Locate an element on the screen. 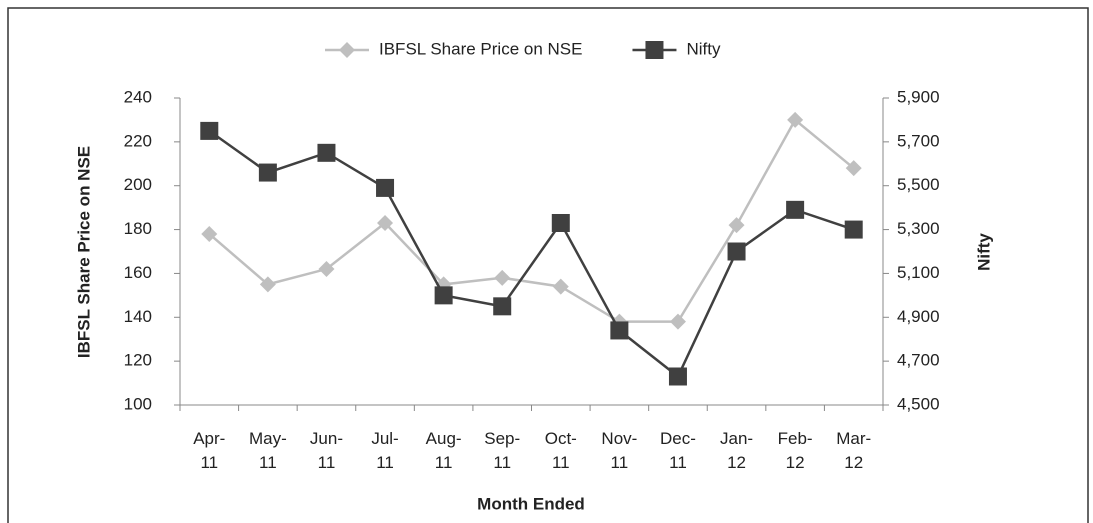 Image resolution: width=1093 pixels, height=523 pixels. y2-axis-title: Nifty is located at coordinates (983, 252).